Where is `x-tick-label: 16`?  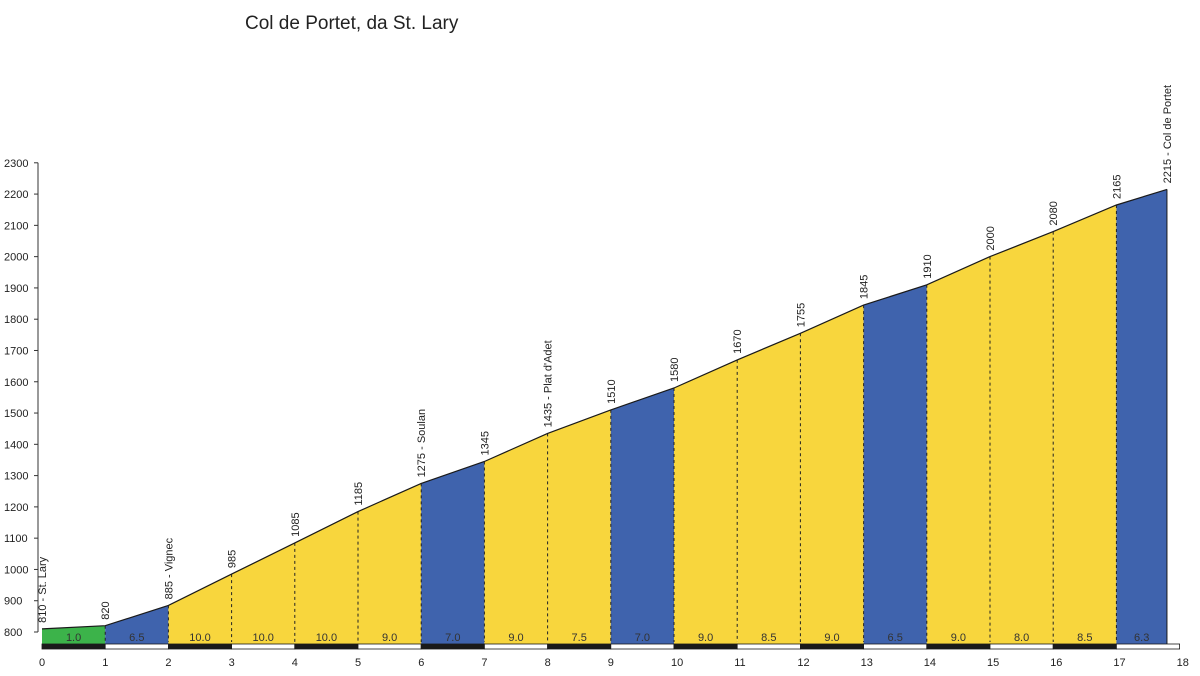
x-tick-label: 16 is located at coordinates (1056, 663).